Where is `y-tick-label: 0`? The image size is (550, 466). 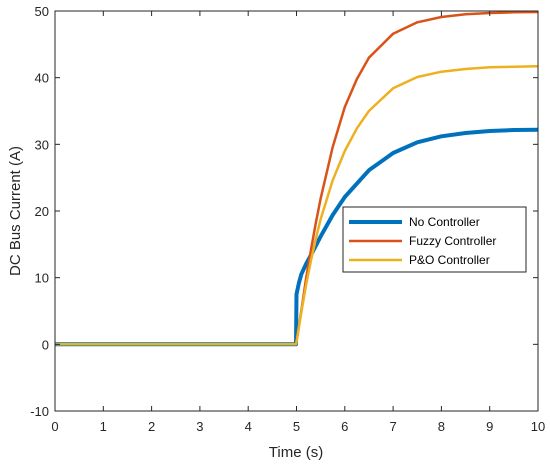
y-tick-label: 0 is located at coordinates (45, 344).